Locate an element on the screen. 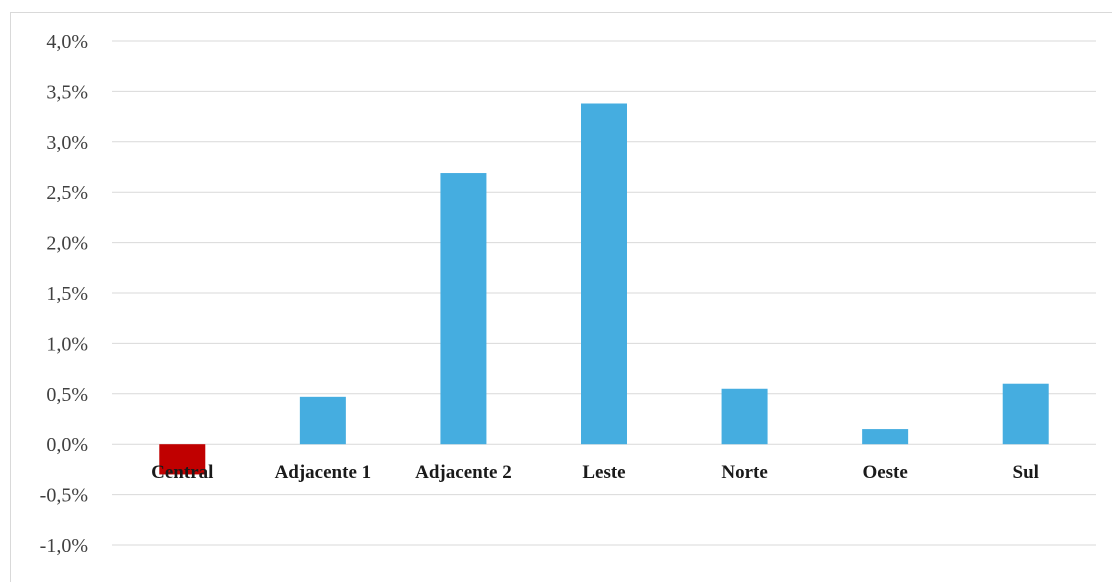 This screenshot has width=1112, height=582. y-tick-label: 0,0% is located at coordinates (67, 445).